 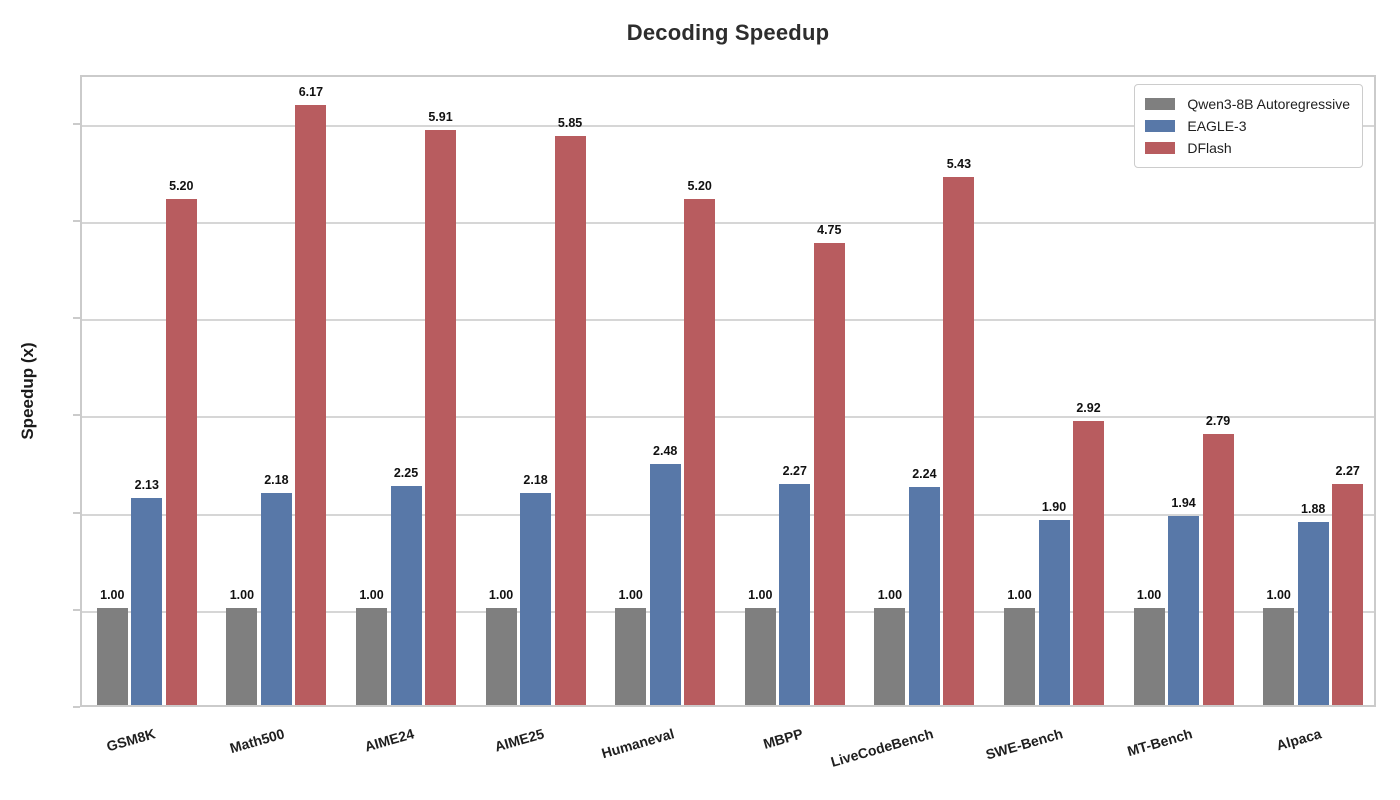 What do you see at coordinates (131, 740) in the screenshot?
I see `x-tick-label: GSM8K` at bounding box center [131, 740].